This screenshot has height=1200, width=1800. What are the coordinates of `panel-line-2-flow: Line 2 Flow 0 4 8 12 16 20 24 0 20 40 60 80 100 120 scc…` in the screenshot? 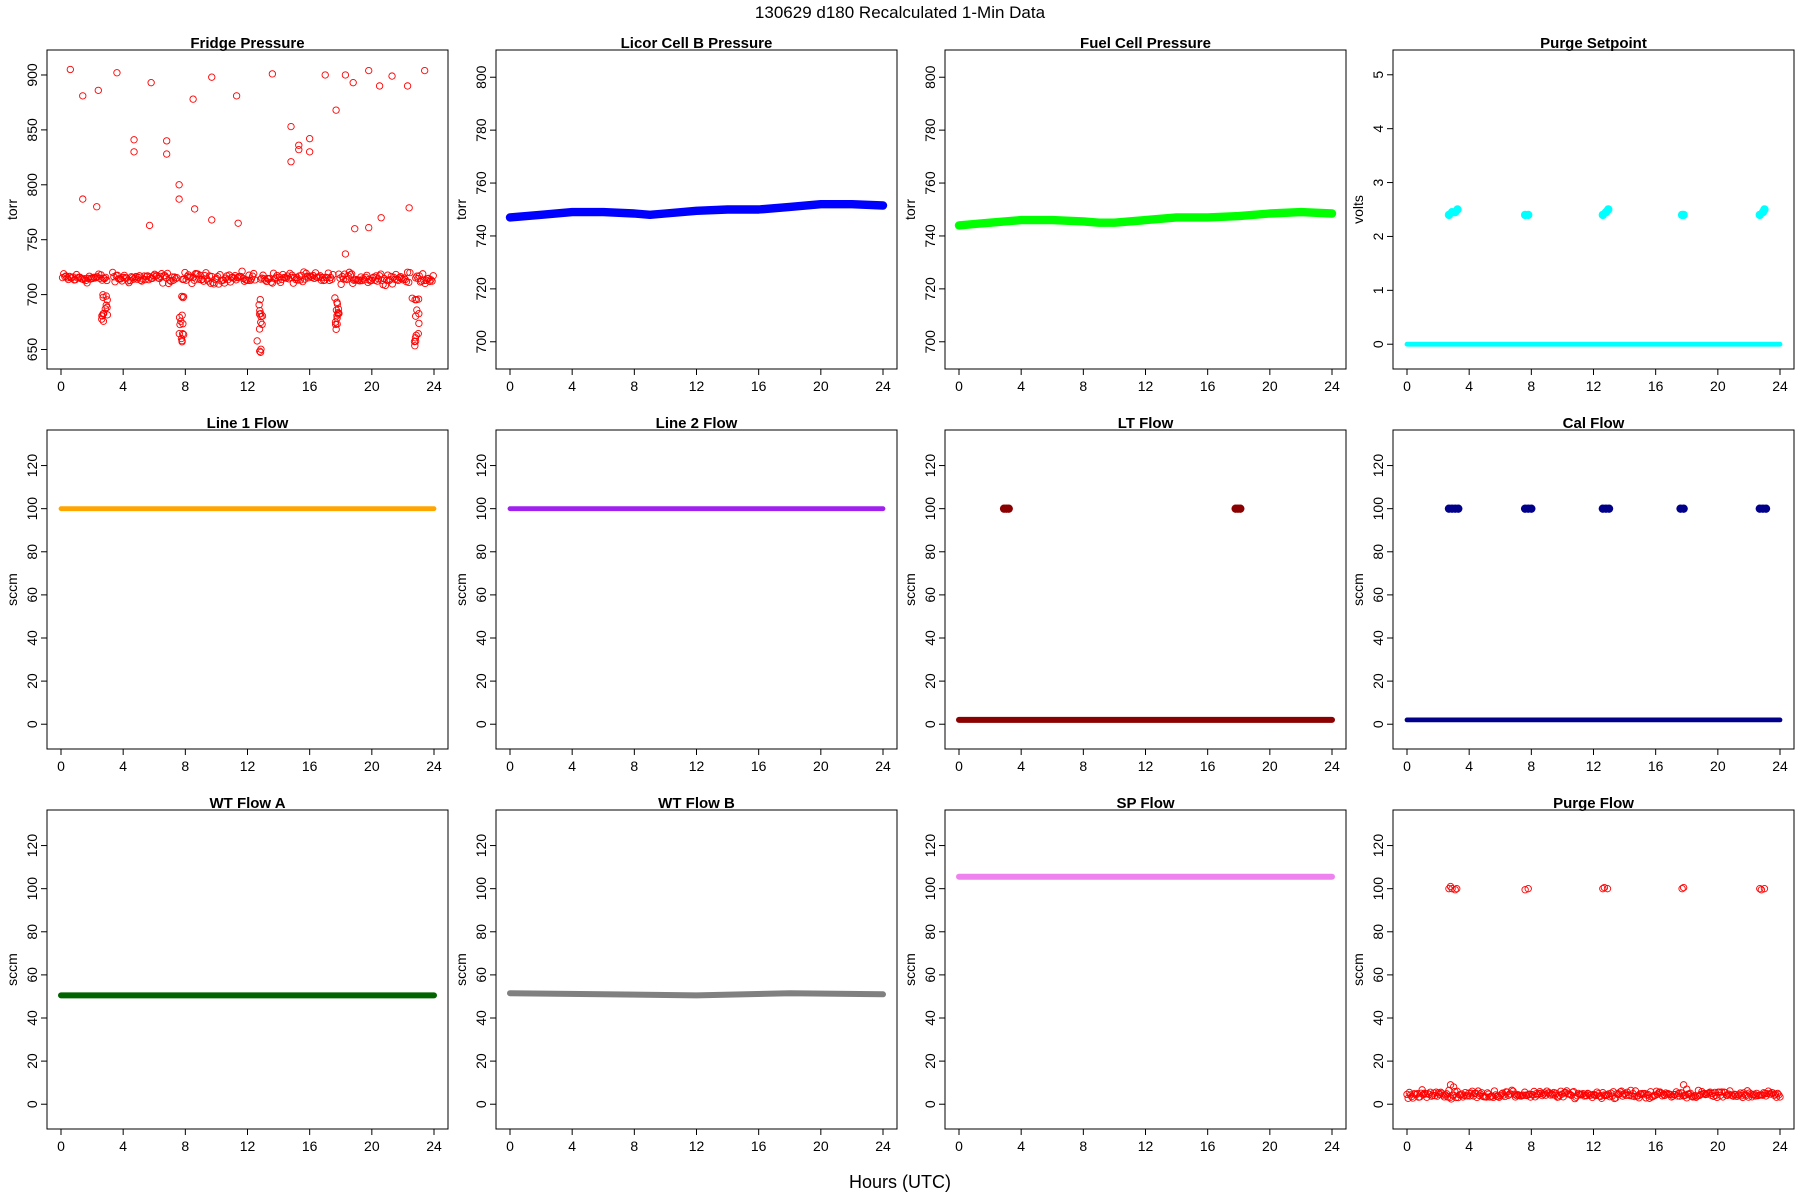 It's located at (675, 594).